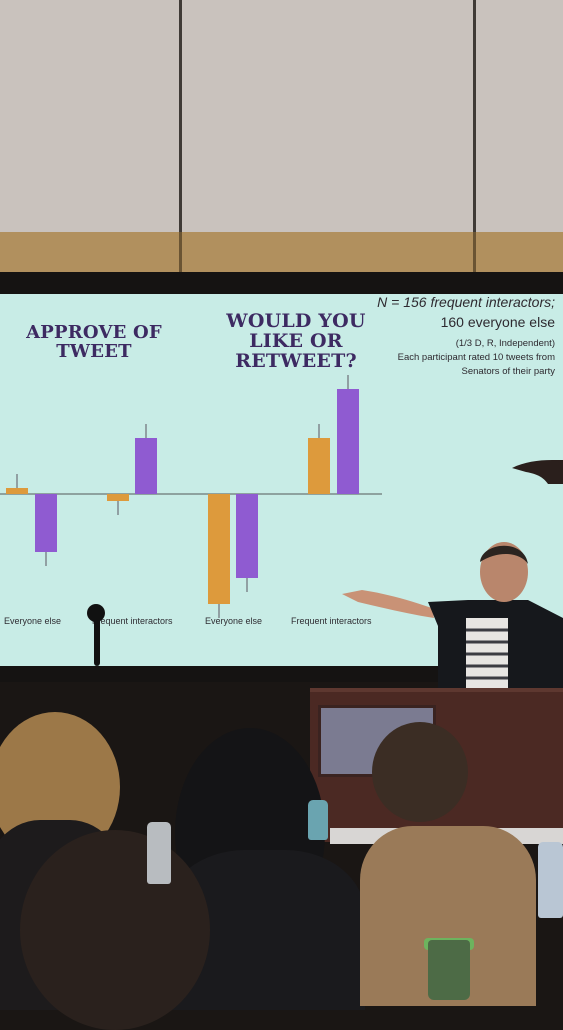  I want to click on title-like-or-retweet: WOULD YOU LIKE OR RETWEET?, so click(296, 341).